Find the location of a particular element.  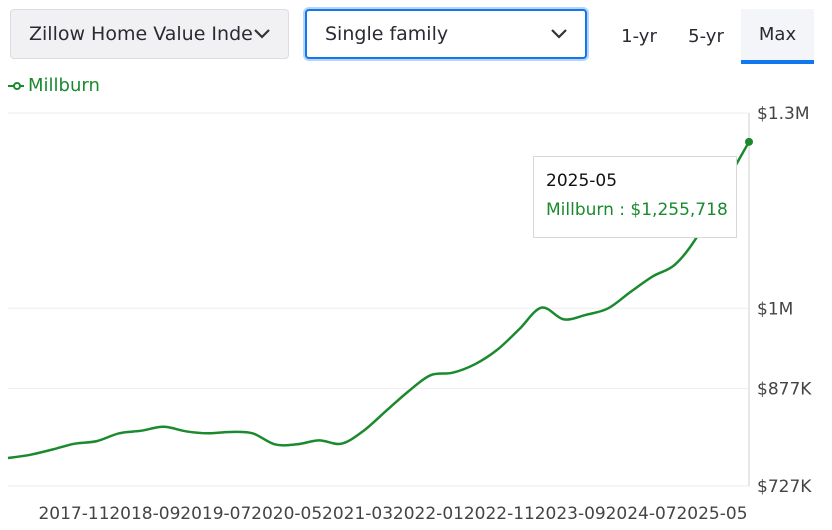

chart-tooltip: 2025-05 Millburn : $1,255,718 is located at coordinates (635, 197).